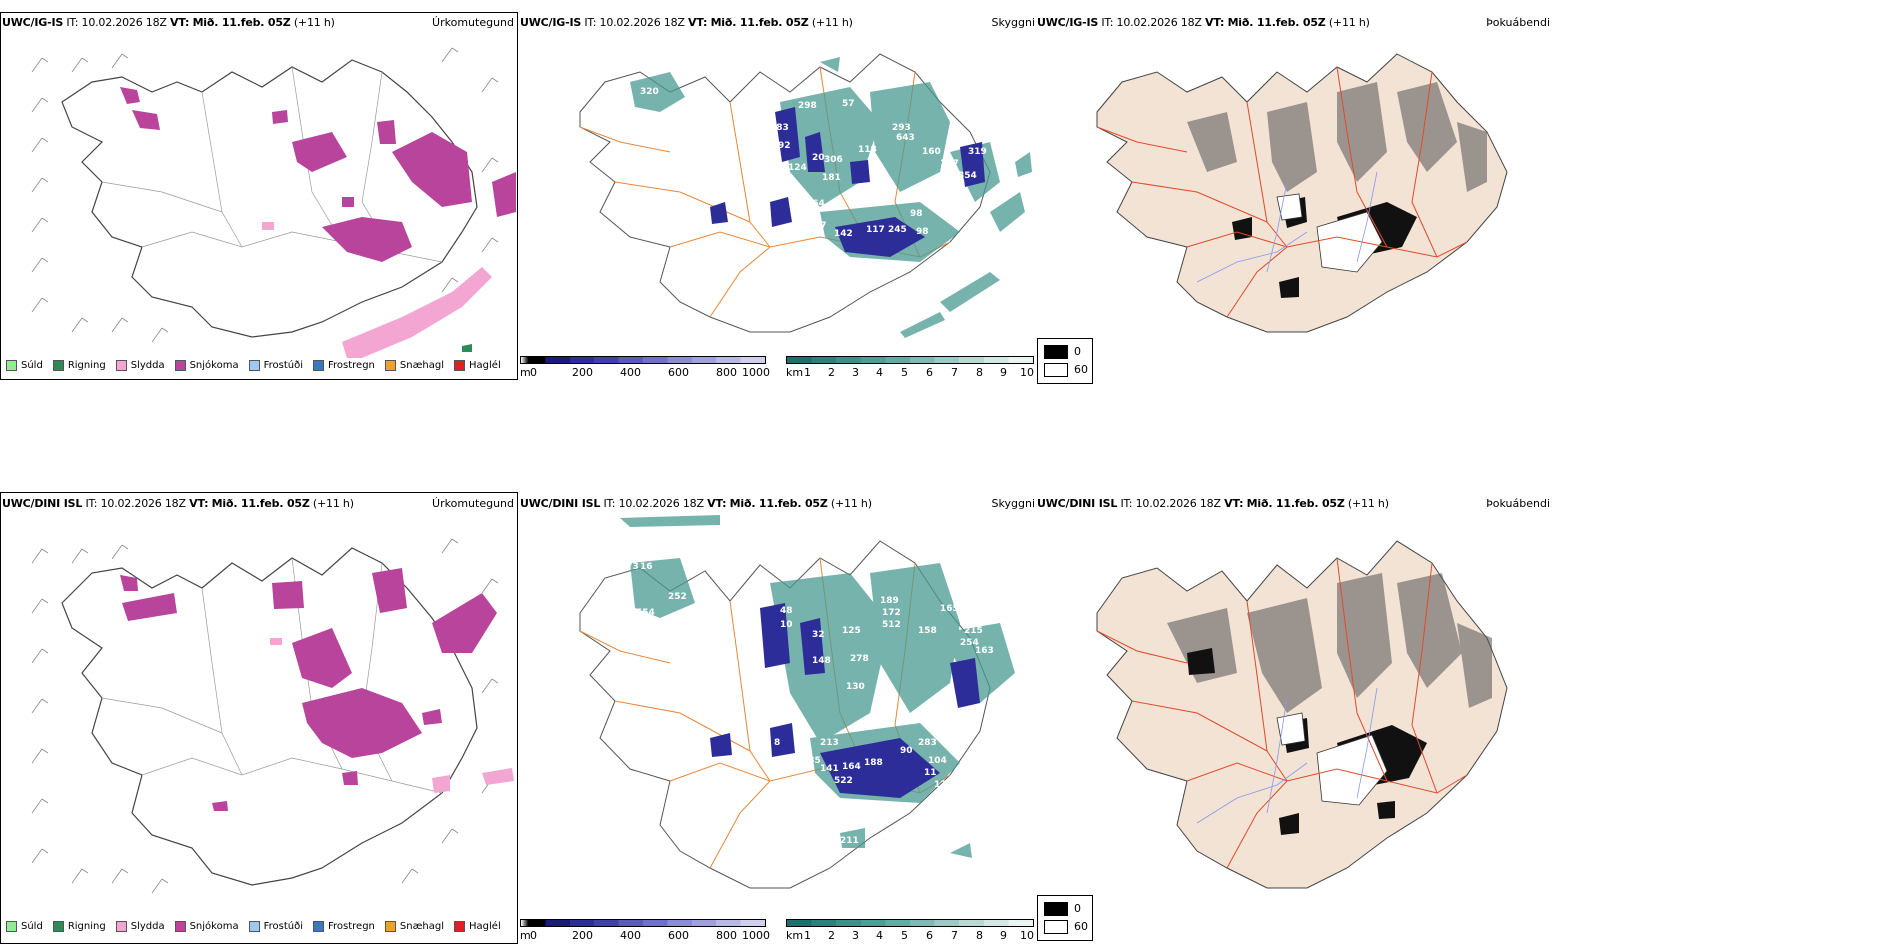  What do you see at coordinates (875, 230) in the screenshot?
I see `value-label: 117` at bounding box center [875, 230].